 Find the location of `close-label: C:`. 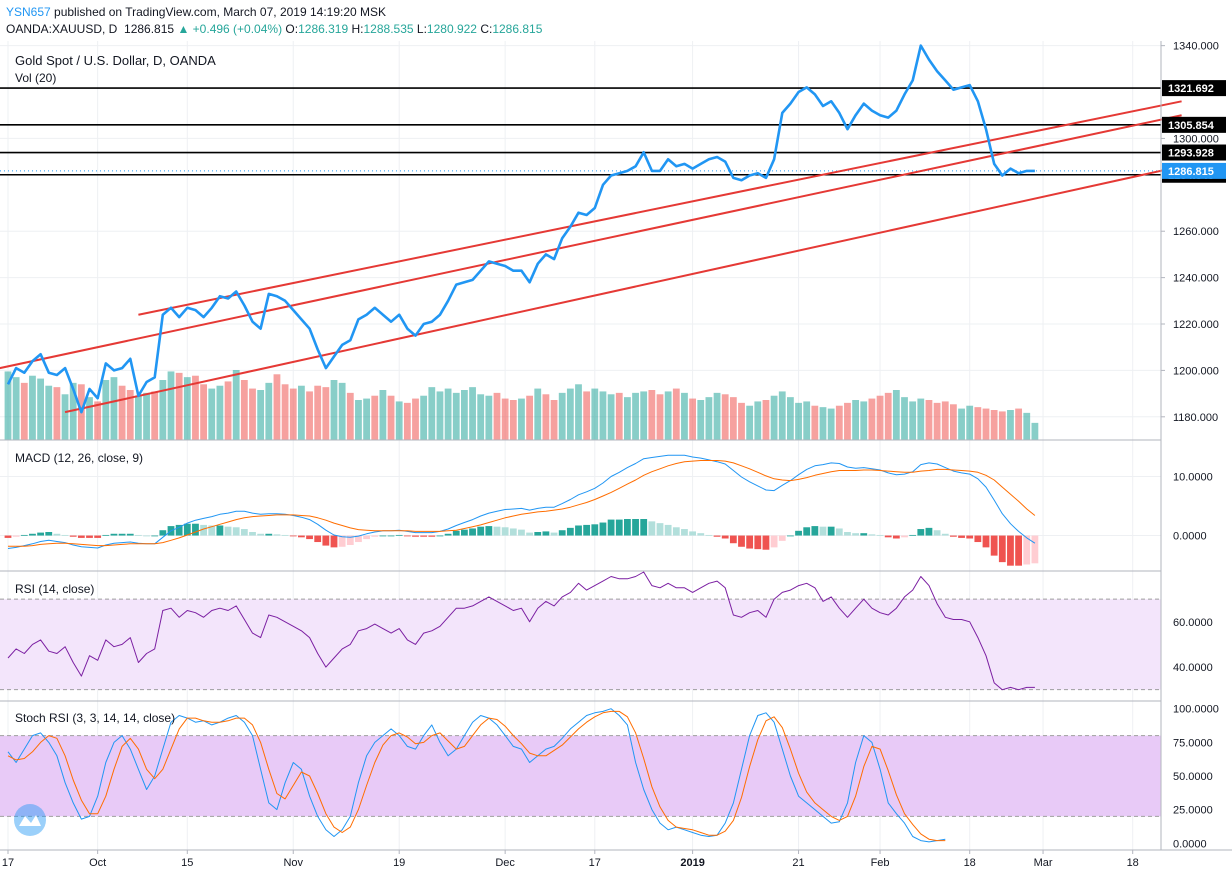

close-label: C: is located at coordinates (486, 29).